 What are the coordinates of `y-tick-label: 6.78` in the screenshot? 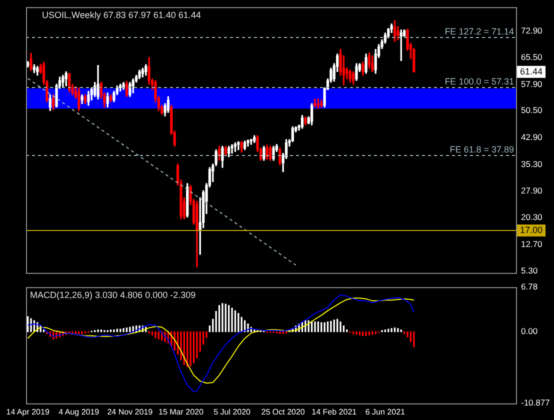 It's located at (529, 286).